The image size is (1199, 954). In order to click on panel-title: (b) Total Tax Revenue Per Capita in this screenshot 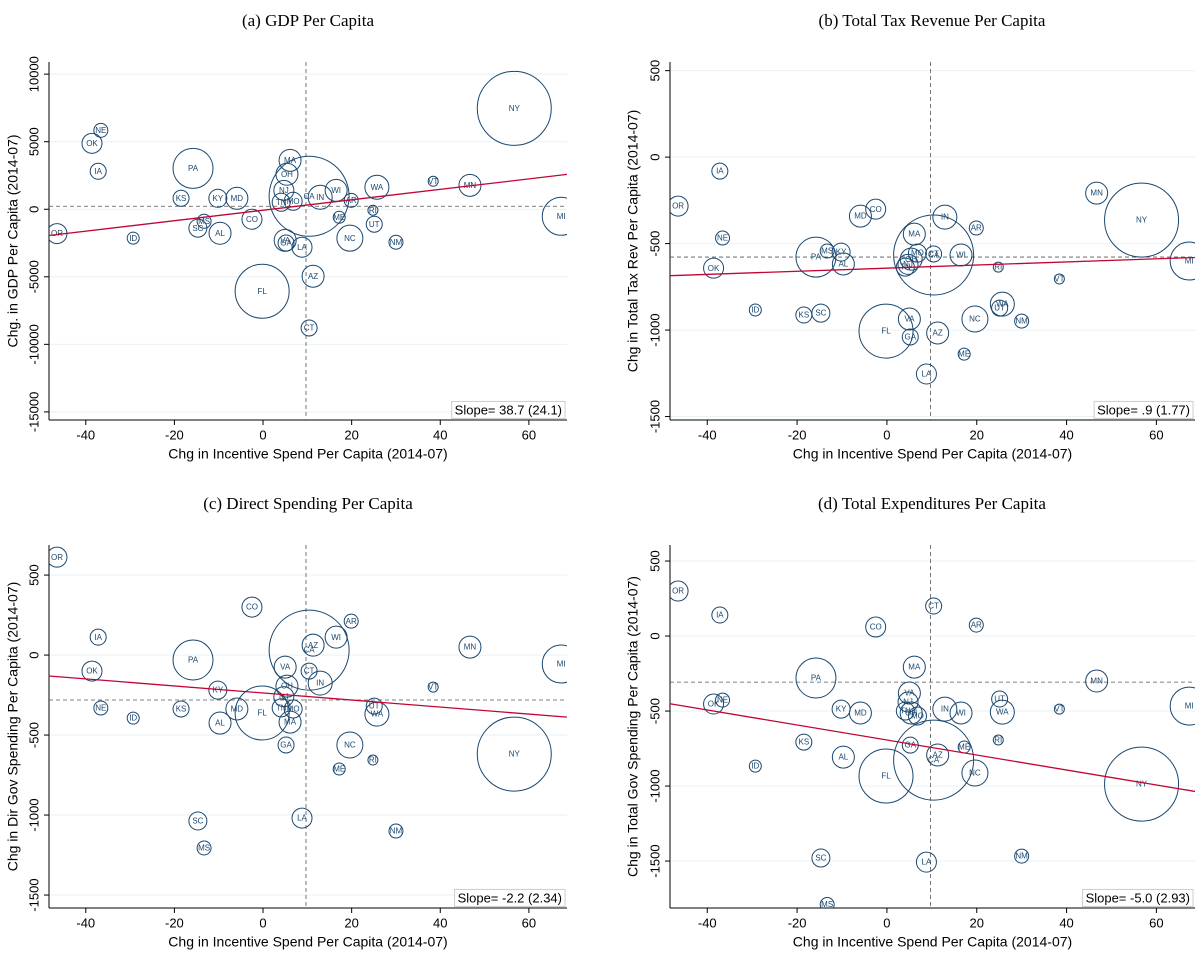, I will do `click(932, 20)`.